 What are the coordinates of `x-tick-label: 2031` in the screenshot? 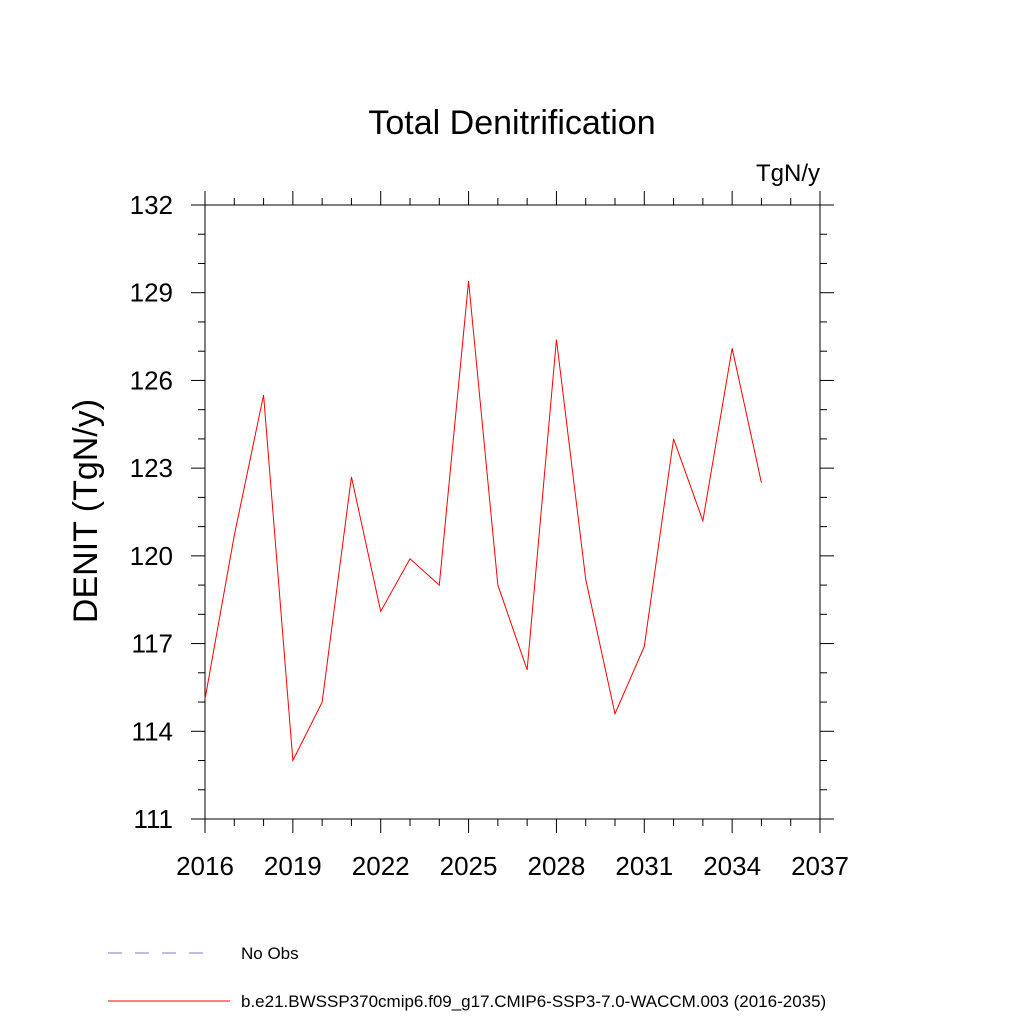 It's located at (644, 866).